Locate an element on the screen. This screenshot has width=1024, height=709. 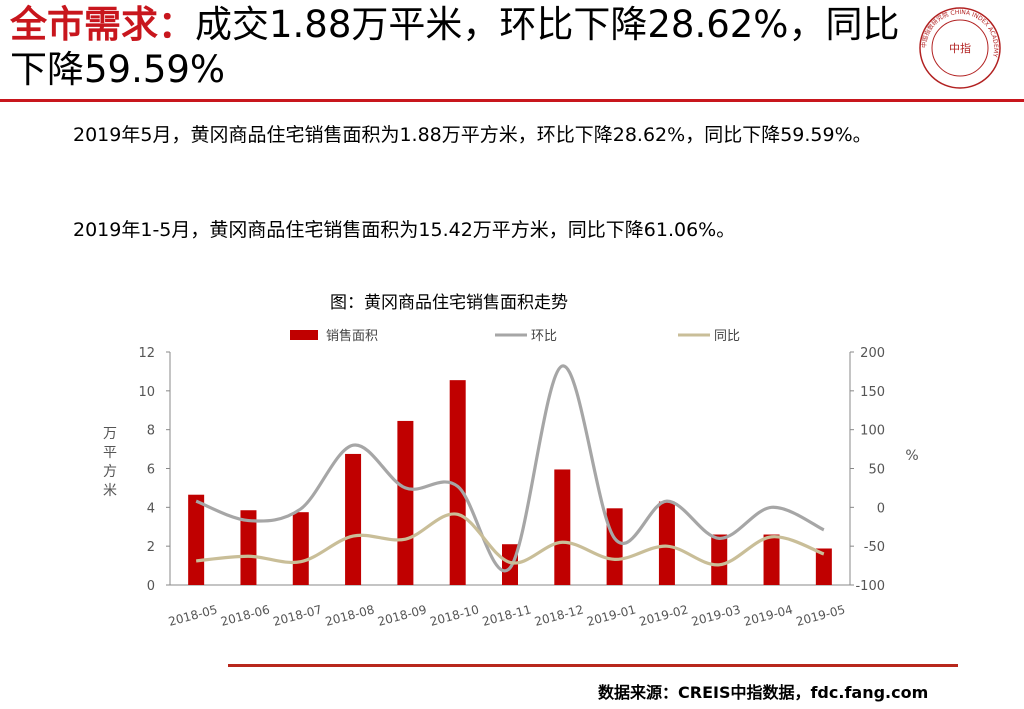
x-tick-label: 2018-09 is located at coordinates (402, 615).